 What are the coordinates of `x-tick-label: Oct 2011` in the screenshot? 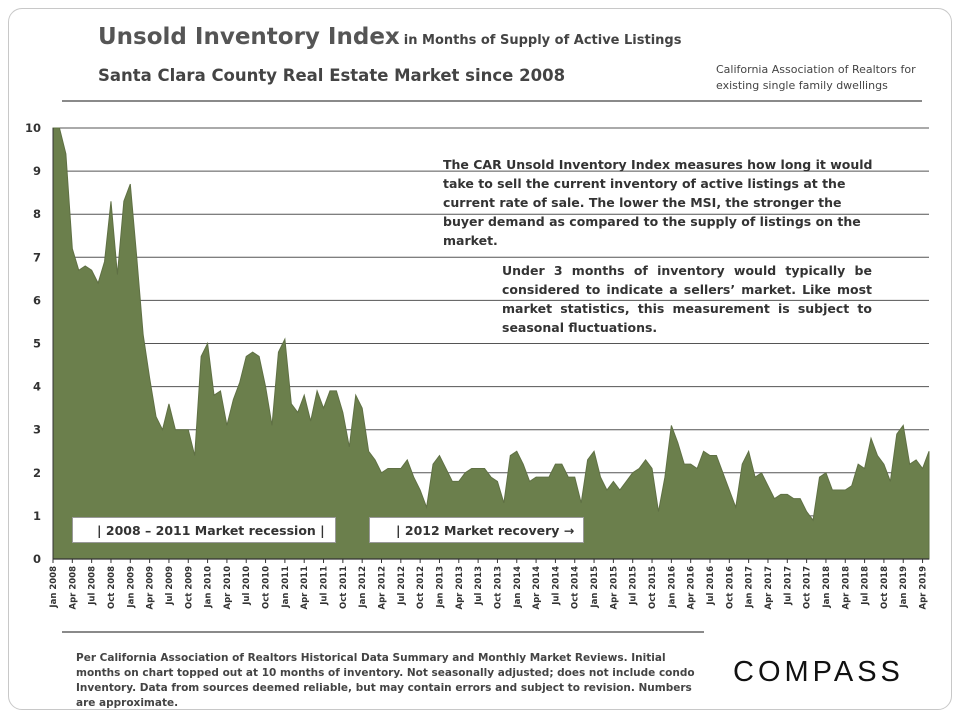 It's located at (344, 587).